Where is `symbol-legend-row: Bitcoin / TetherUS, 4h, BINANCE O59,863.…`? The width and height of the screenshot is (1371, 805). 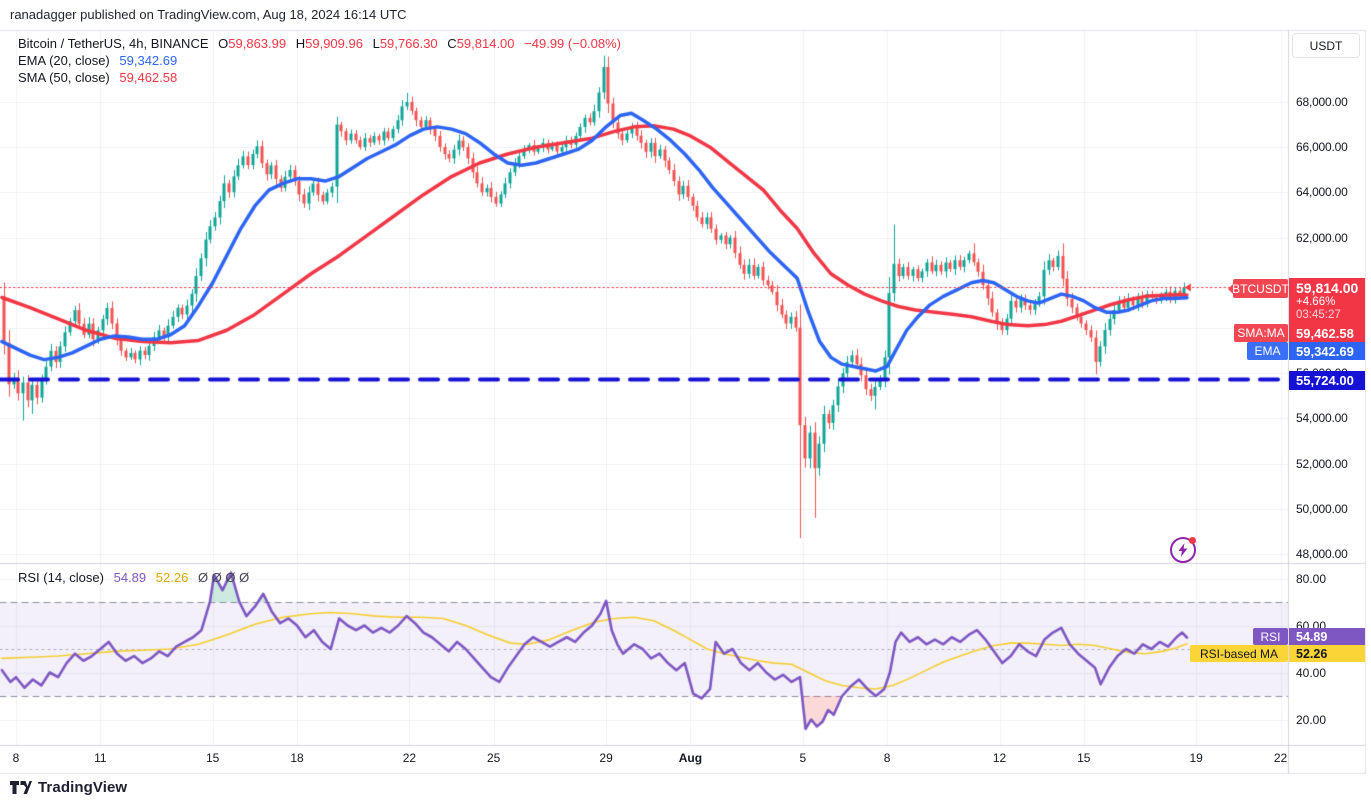 symbol-legend-row: Bitcoin / TetherUS, 4h, BINANCE O59,863.… is located at coordinates (319, 44).